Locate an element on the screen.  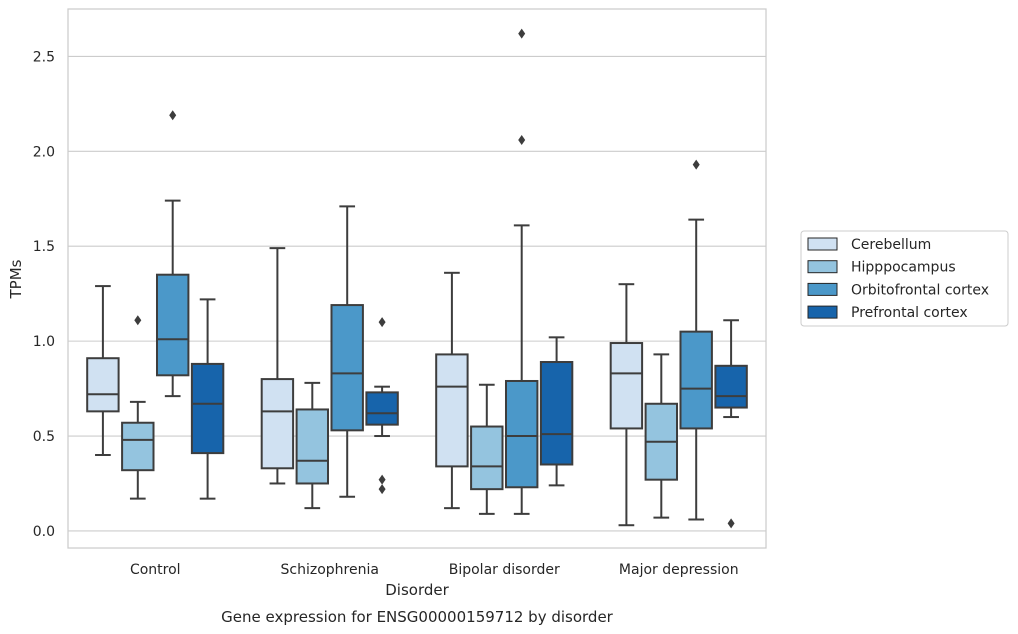
x-tick-label: Bipolar disorder is located at coordinates (504, 570).